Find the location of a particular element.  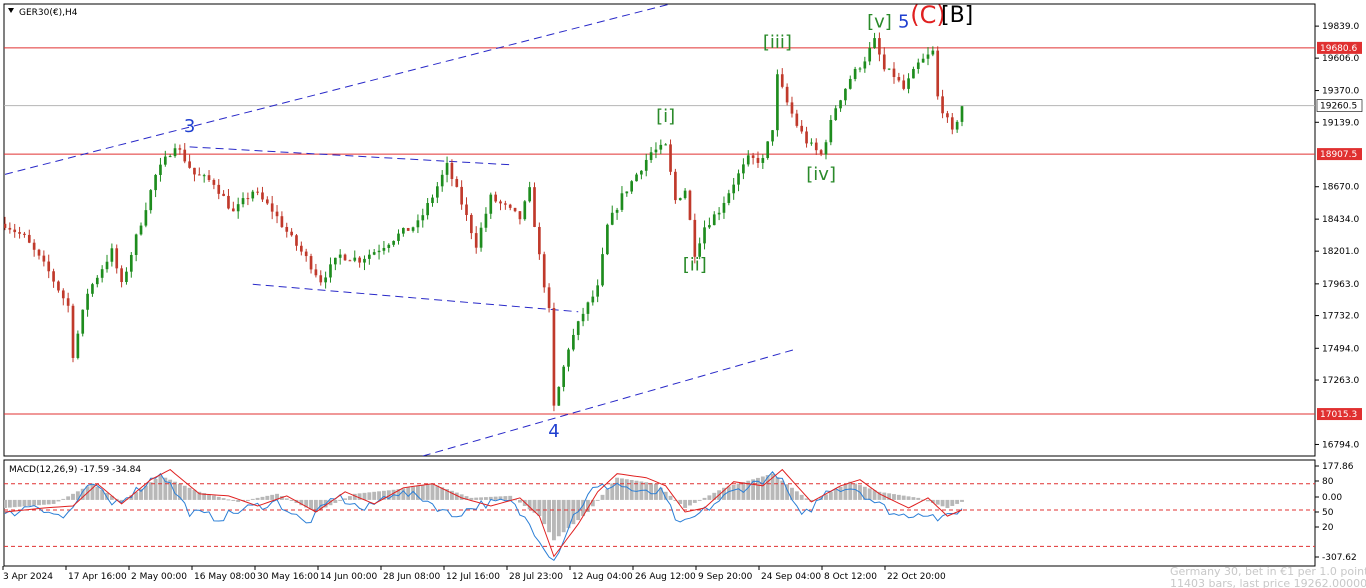

watermark-line-1: Germany 30, bet in €1 per 1.0 points is located at coordinates (1268, 571).